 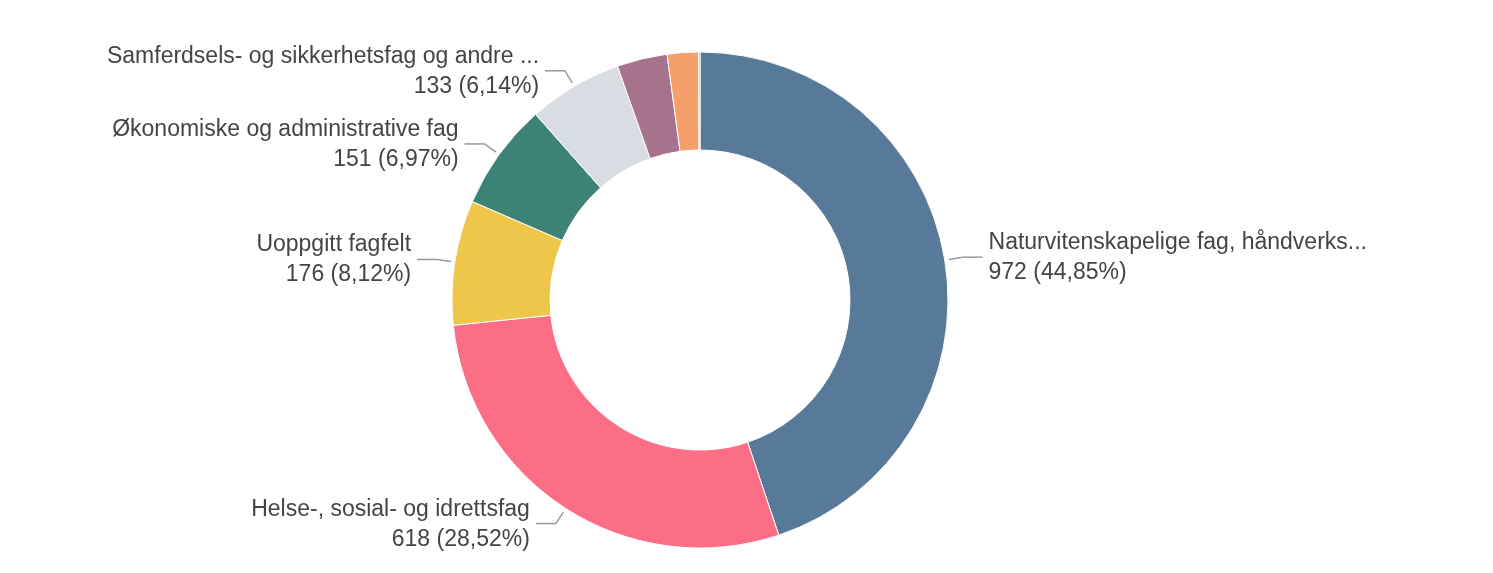 What do you see at coordinates (390, 507) in the screenshot?
I see `slice-label: Helse-, sosial- og idrettsfag` at bounding box center [390, 507].